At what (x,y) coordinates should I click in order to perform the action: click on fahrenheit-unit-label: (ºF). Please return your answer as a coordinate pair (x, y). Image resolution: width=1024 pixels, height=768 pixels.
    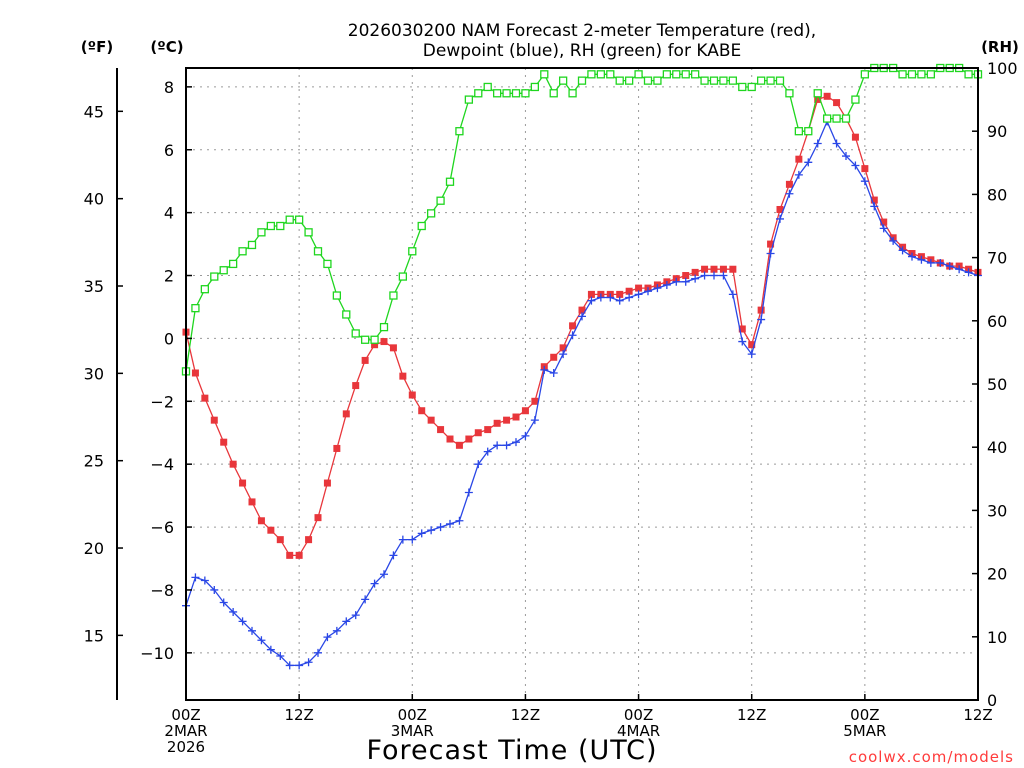
    Looking at the image, I should click on (97, 47).